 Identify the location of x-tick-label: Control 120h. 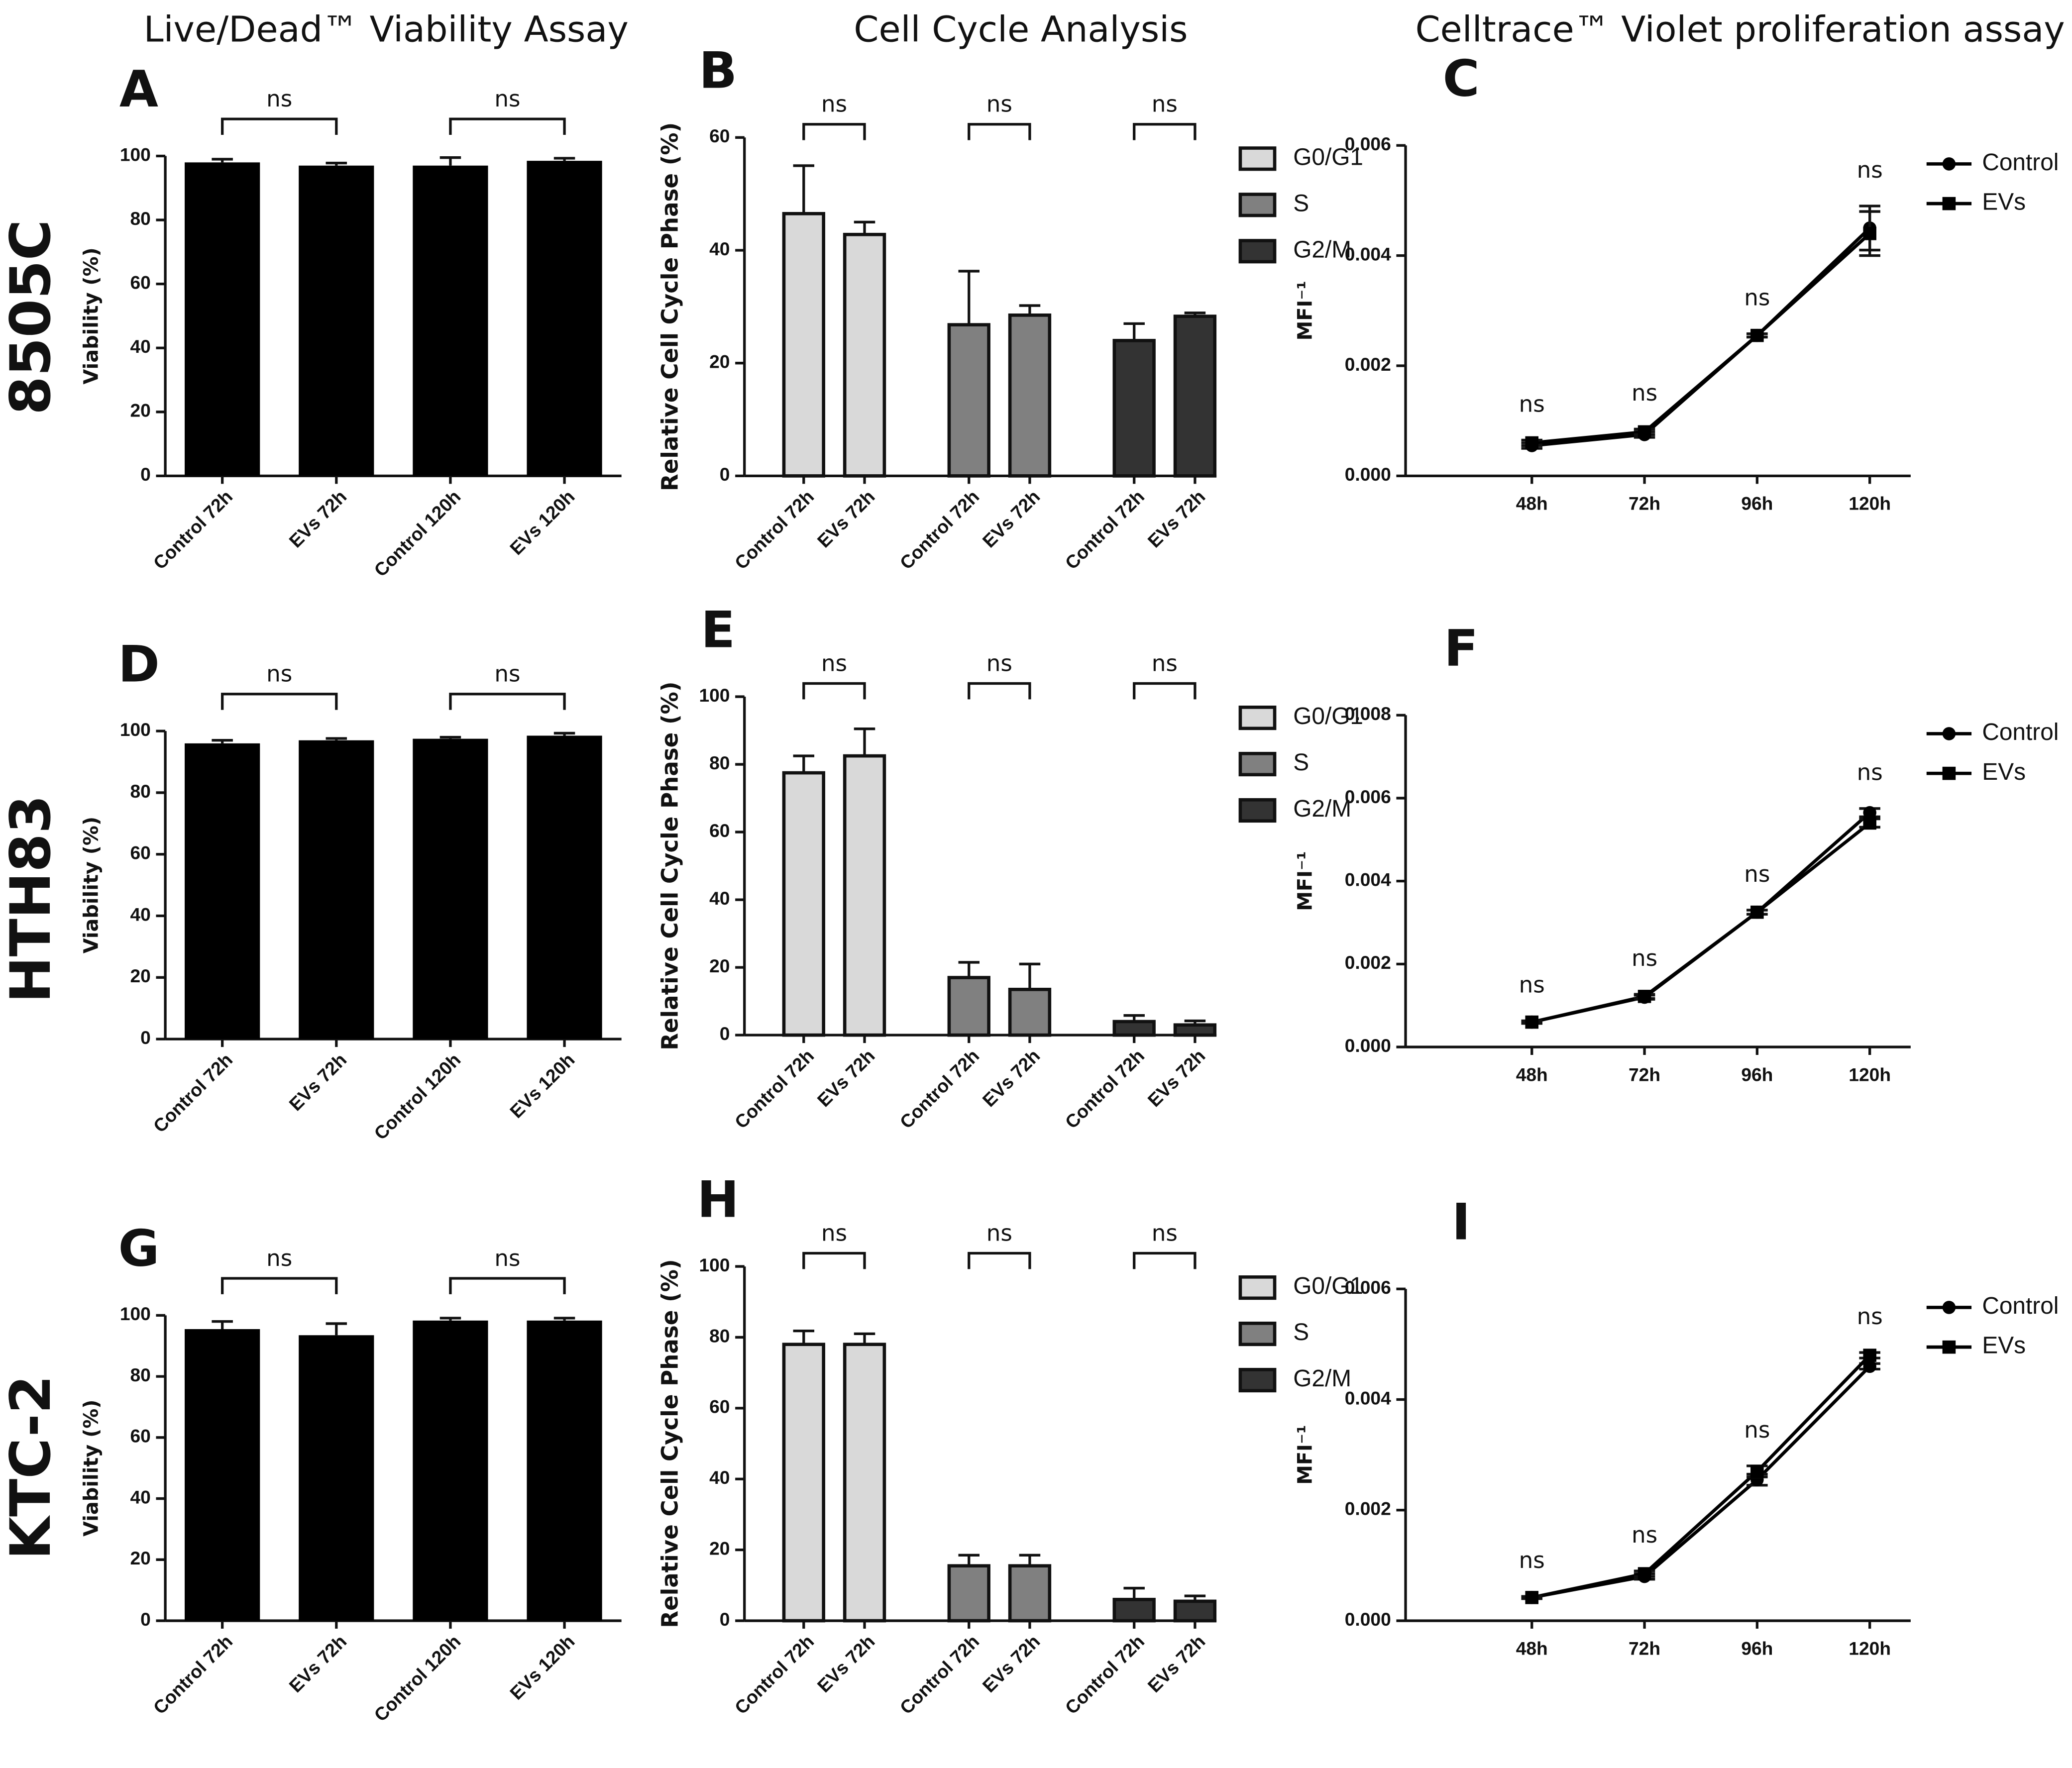
(417, 1678).